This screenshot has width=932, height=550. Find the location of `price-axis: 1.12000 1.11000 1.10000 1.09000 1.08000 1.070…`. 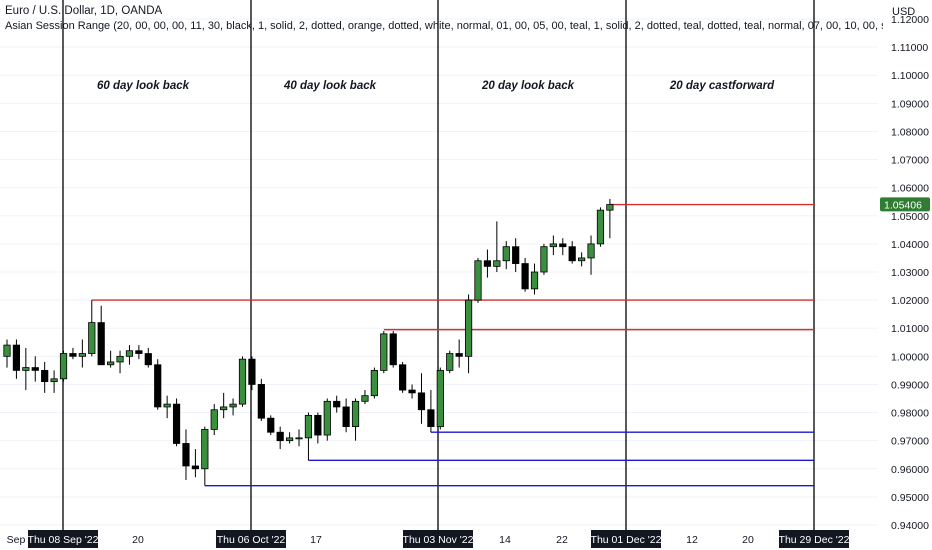

price-axis: 1.12000 1.11000 1.10000 1.09000 1.08000 1.070… is located at coordinates (905, 275).